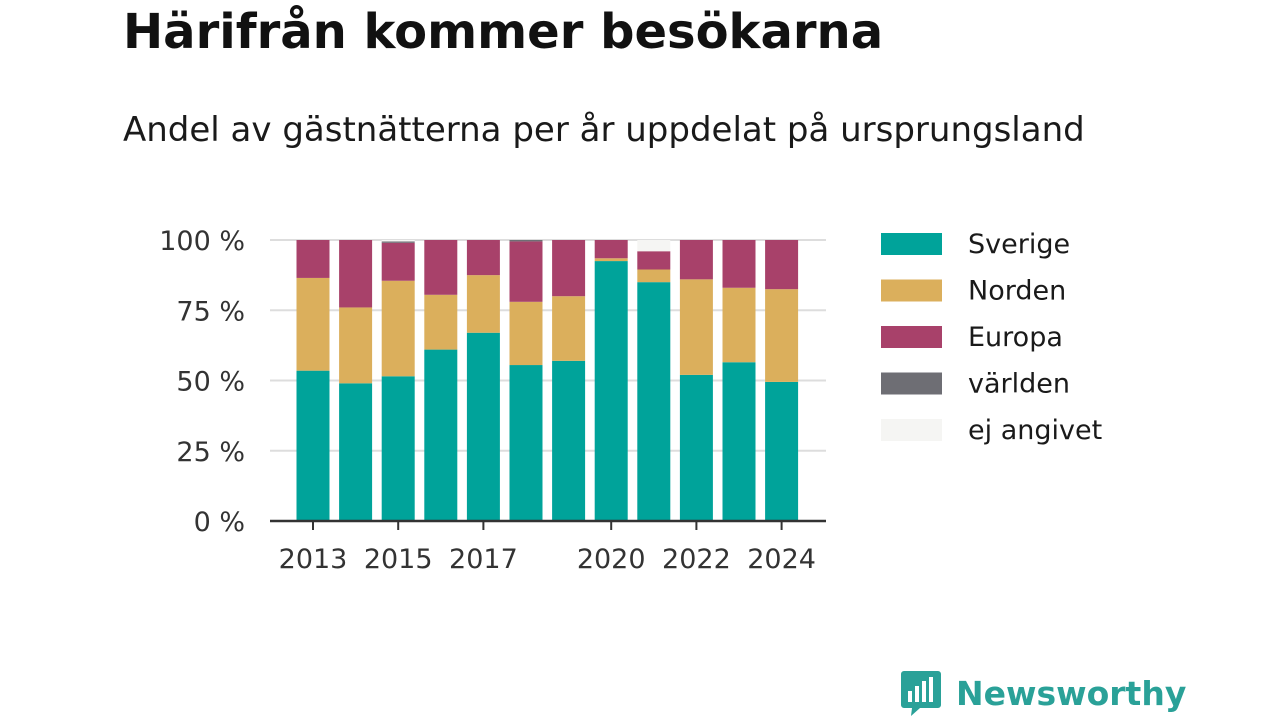 This screenshot has width=1280, height=720. What do you see at coordinates (696, 559) in the screenshot?
I see `x-tick-label: 2022` at bounding box center [696, 559].